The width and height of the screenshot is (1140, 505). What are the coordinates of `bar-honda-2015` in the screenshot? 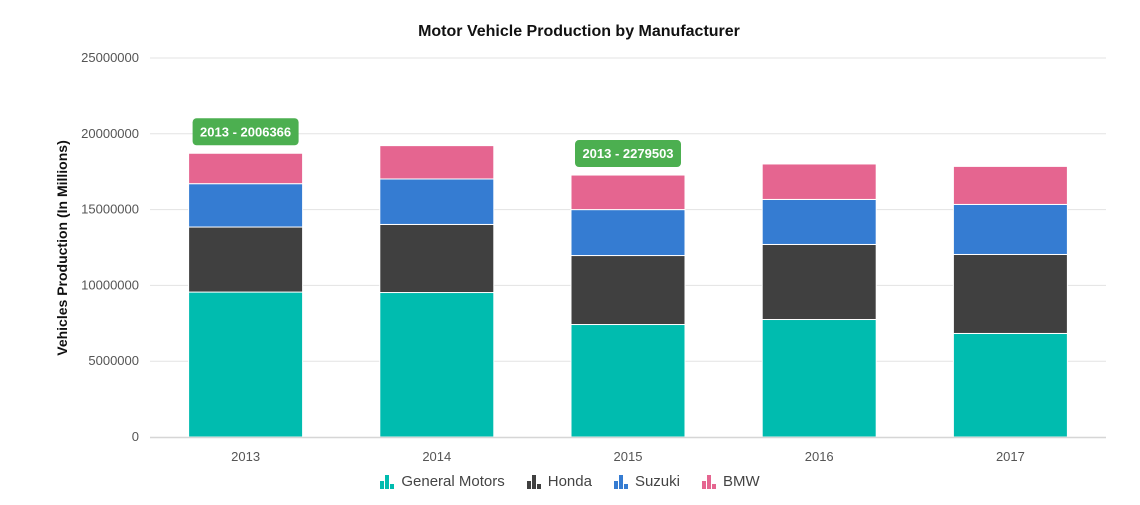 It's located at (628, 290).